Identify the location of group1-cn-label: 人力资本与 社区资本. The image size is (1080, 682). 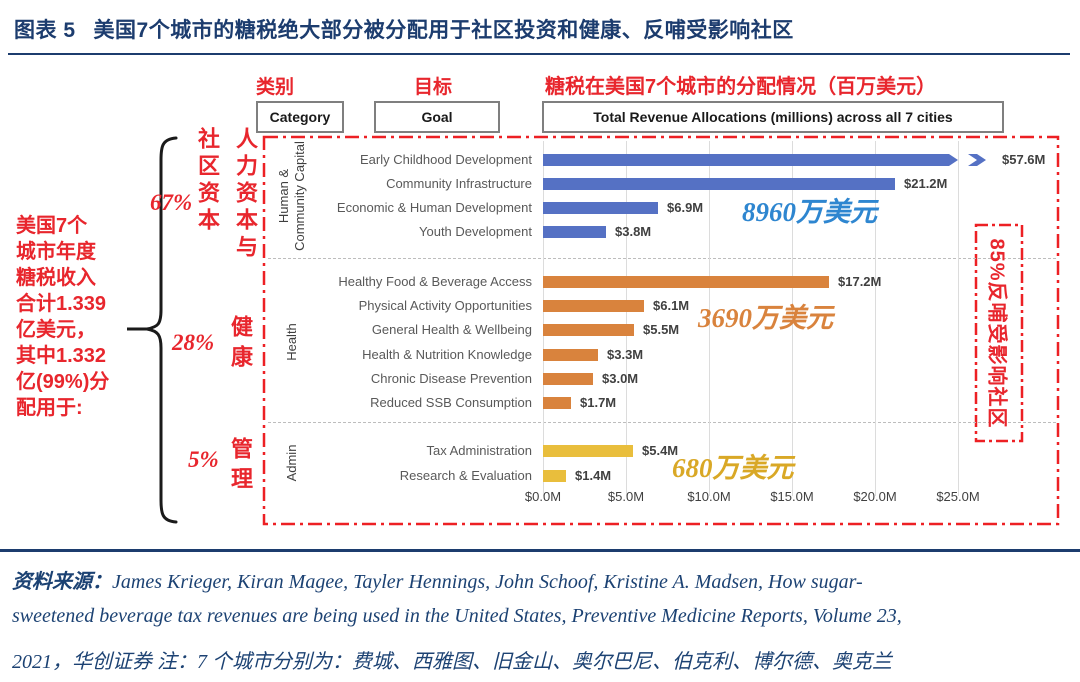
(226, 194).